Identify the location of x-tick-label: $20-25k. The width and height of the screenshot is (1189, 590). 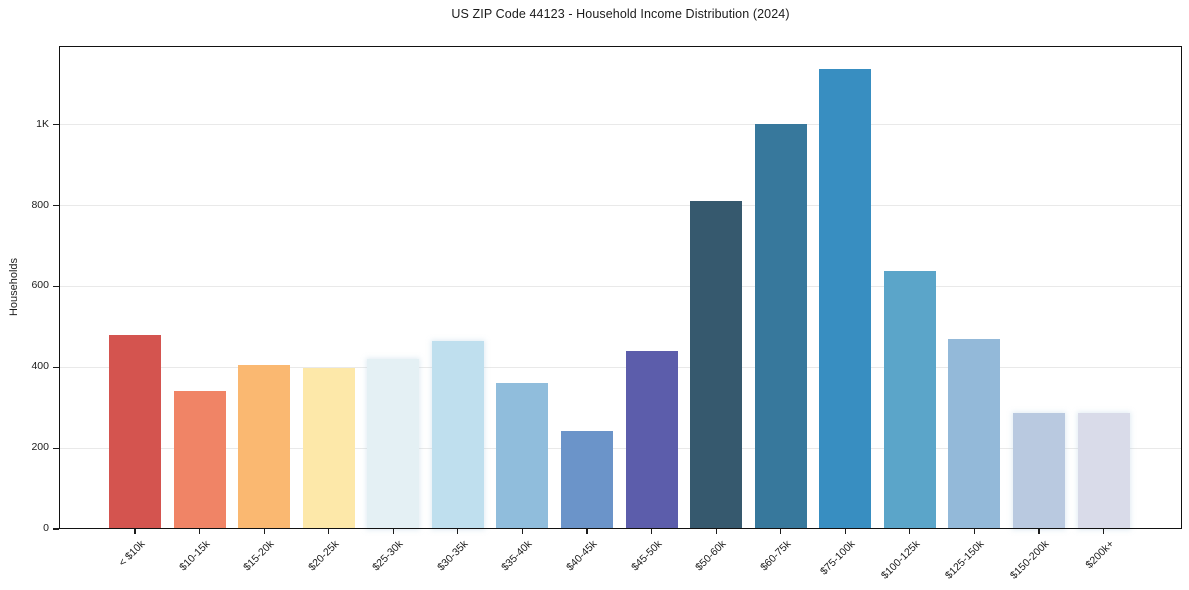
(323, 556).